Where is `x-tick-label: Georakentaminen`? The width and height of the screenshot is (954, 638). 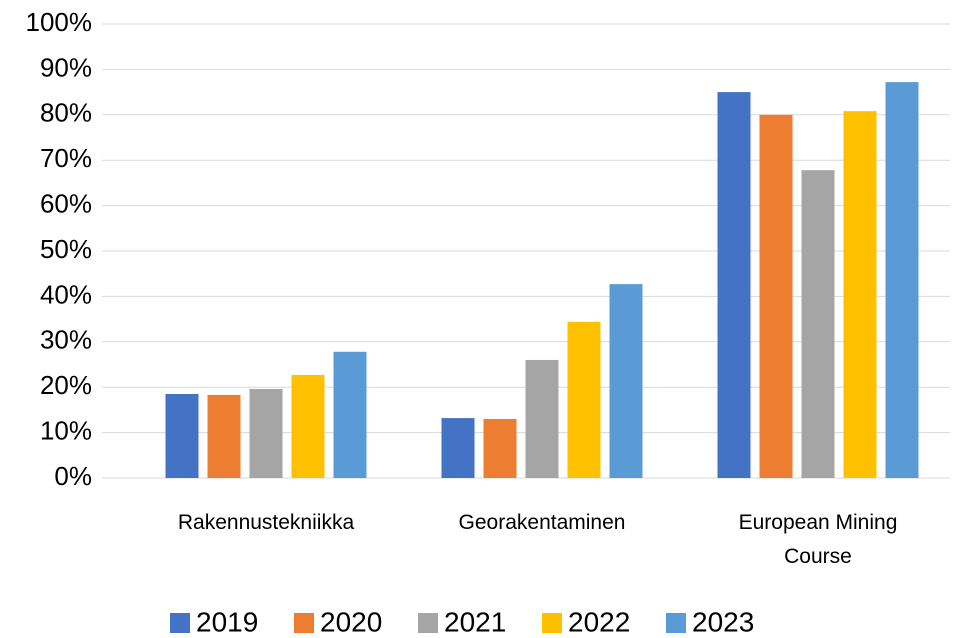 x-tick-label: Georakentaminen is located at coordinates (542, 522).